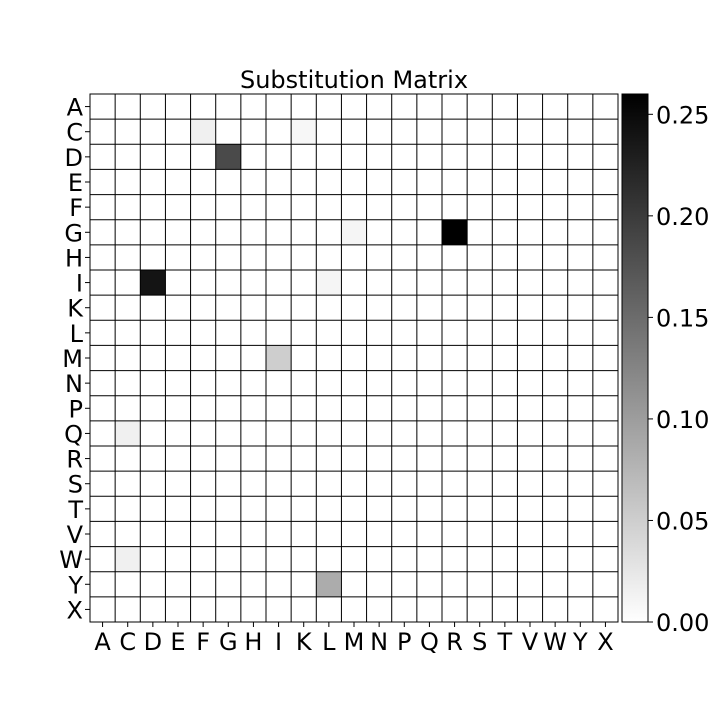 Image resolution: width=720 pixels, height=720 pixels. Describe the element at coordinates (75, 610) in the screenshot. I see `y-tick-label: X` at that location.